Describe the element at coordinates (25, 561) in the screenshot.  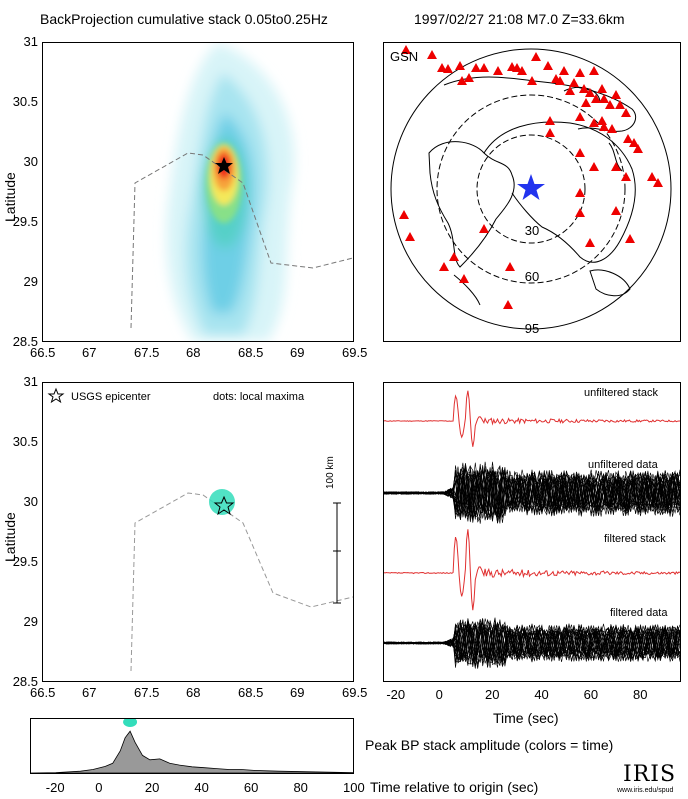
I see `bottom-map-ytick: 29.5` at that location.